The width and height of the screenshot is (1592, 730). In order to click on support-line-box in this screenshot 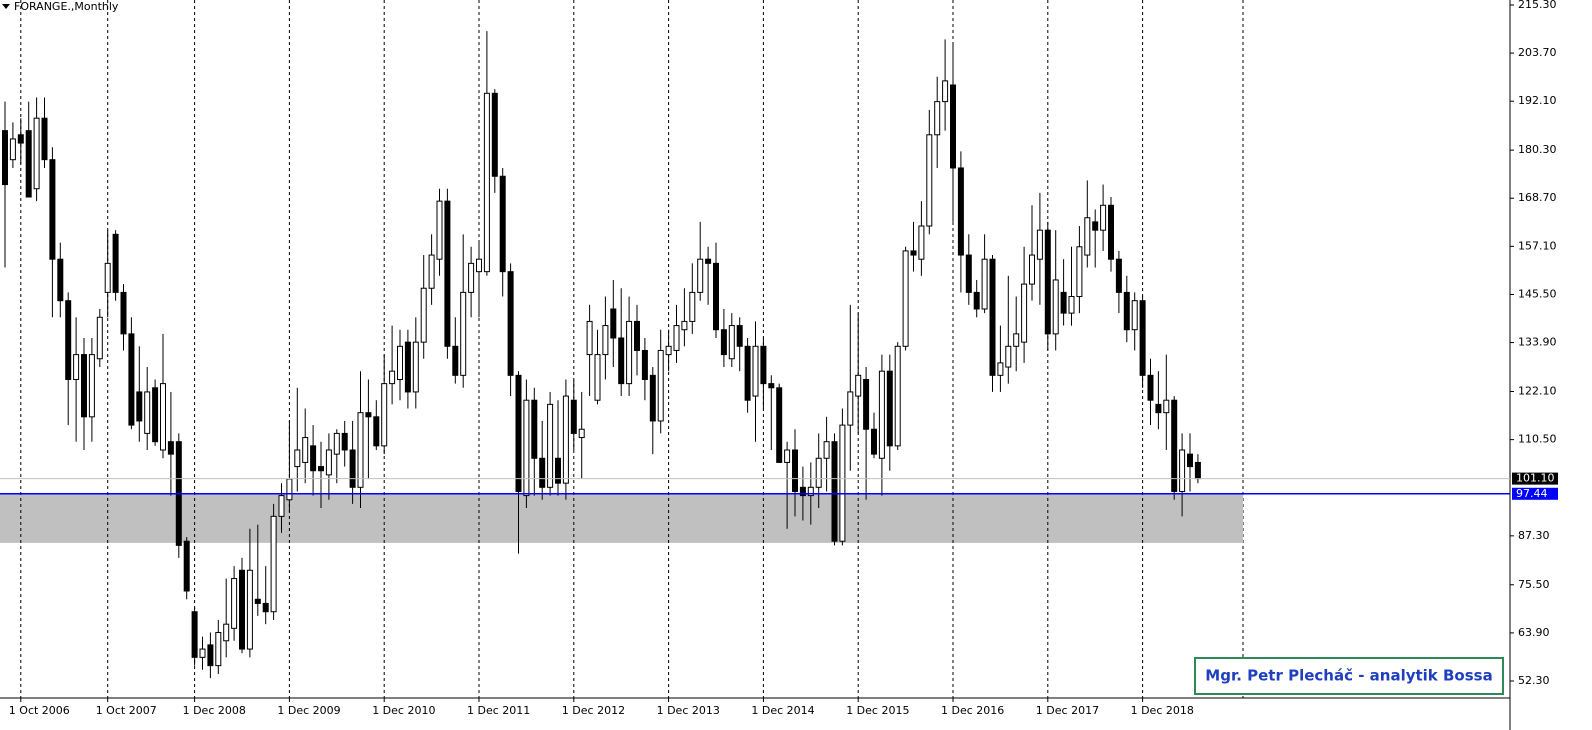, I will do `click(1535, 493)`.